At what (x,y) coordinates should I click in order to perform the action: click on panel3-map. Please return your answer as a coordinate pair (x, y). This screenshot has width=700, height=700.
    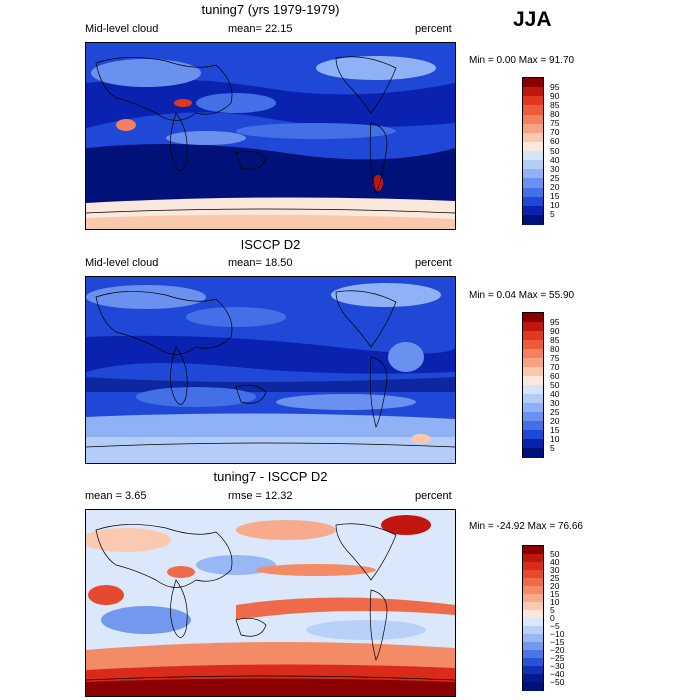
    Looking at the image, I should click on (270, 603).